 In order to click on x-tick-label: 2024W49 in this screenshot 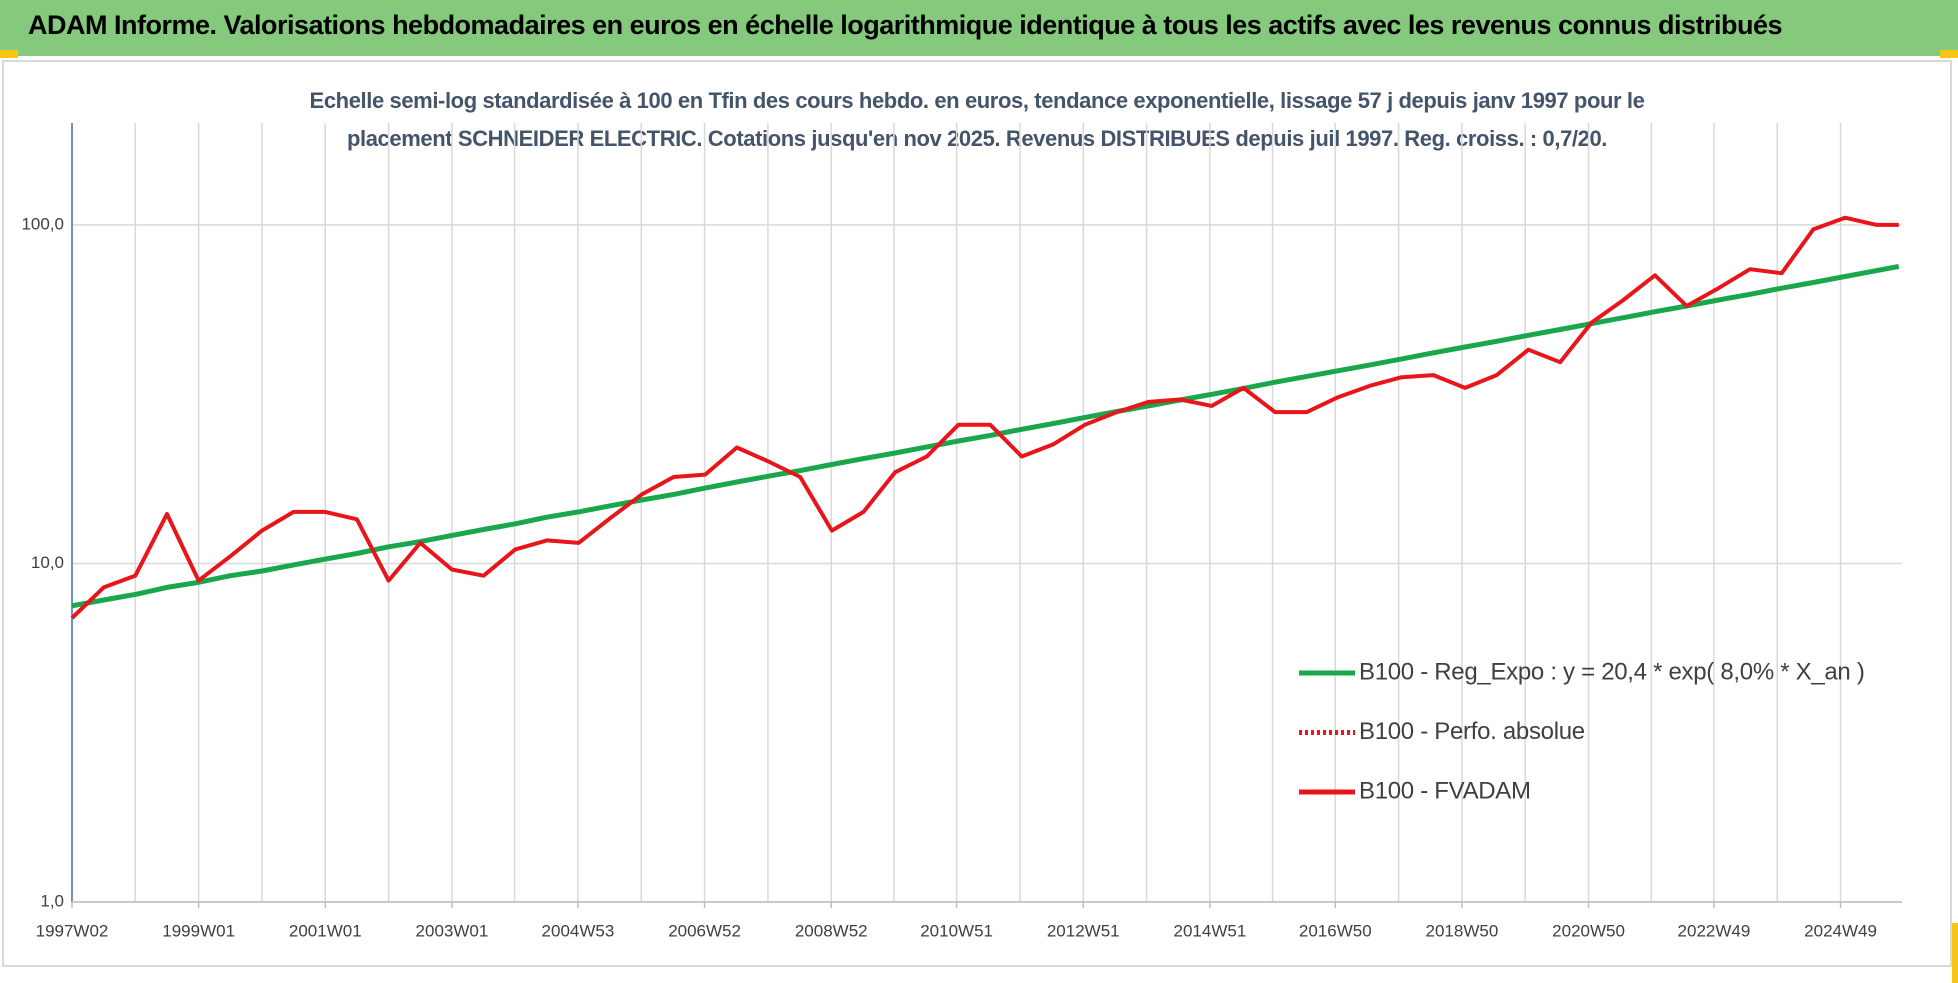, I will do `click(1840, 930)`.